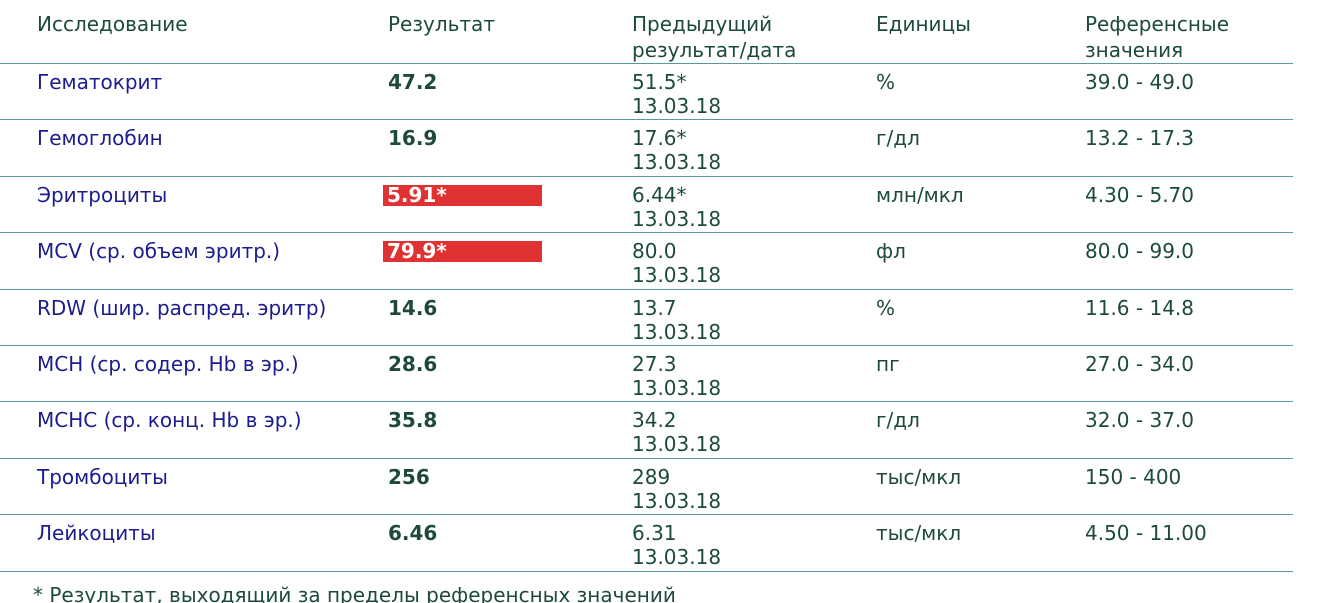 The width and height of the screenshot is (1344, 603). Describe the element at coordinates (168, 364) in the screenshot. I see `test-name: MCH (ср. содер. Hb в эр.)` at that location.